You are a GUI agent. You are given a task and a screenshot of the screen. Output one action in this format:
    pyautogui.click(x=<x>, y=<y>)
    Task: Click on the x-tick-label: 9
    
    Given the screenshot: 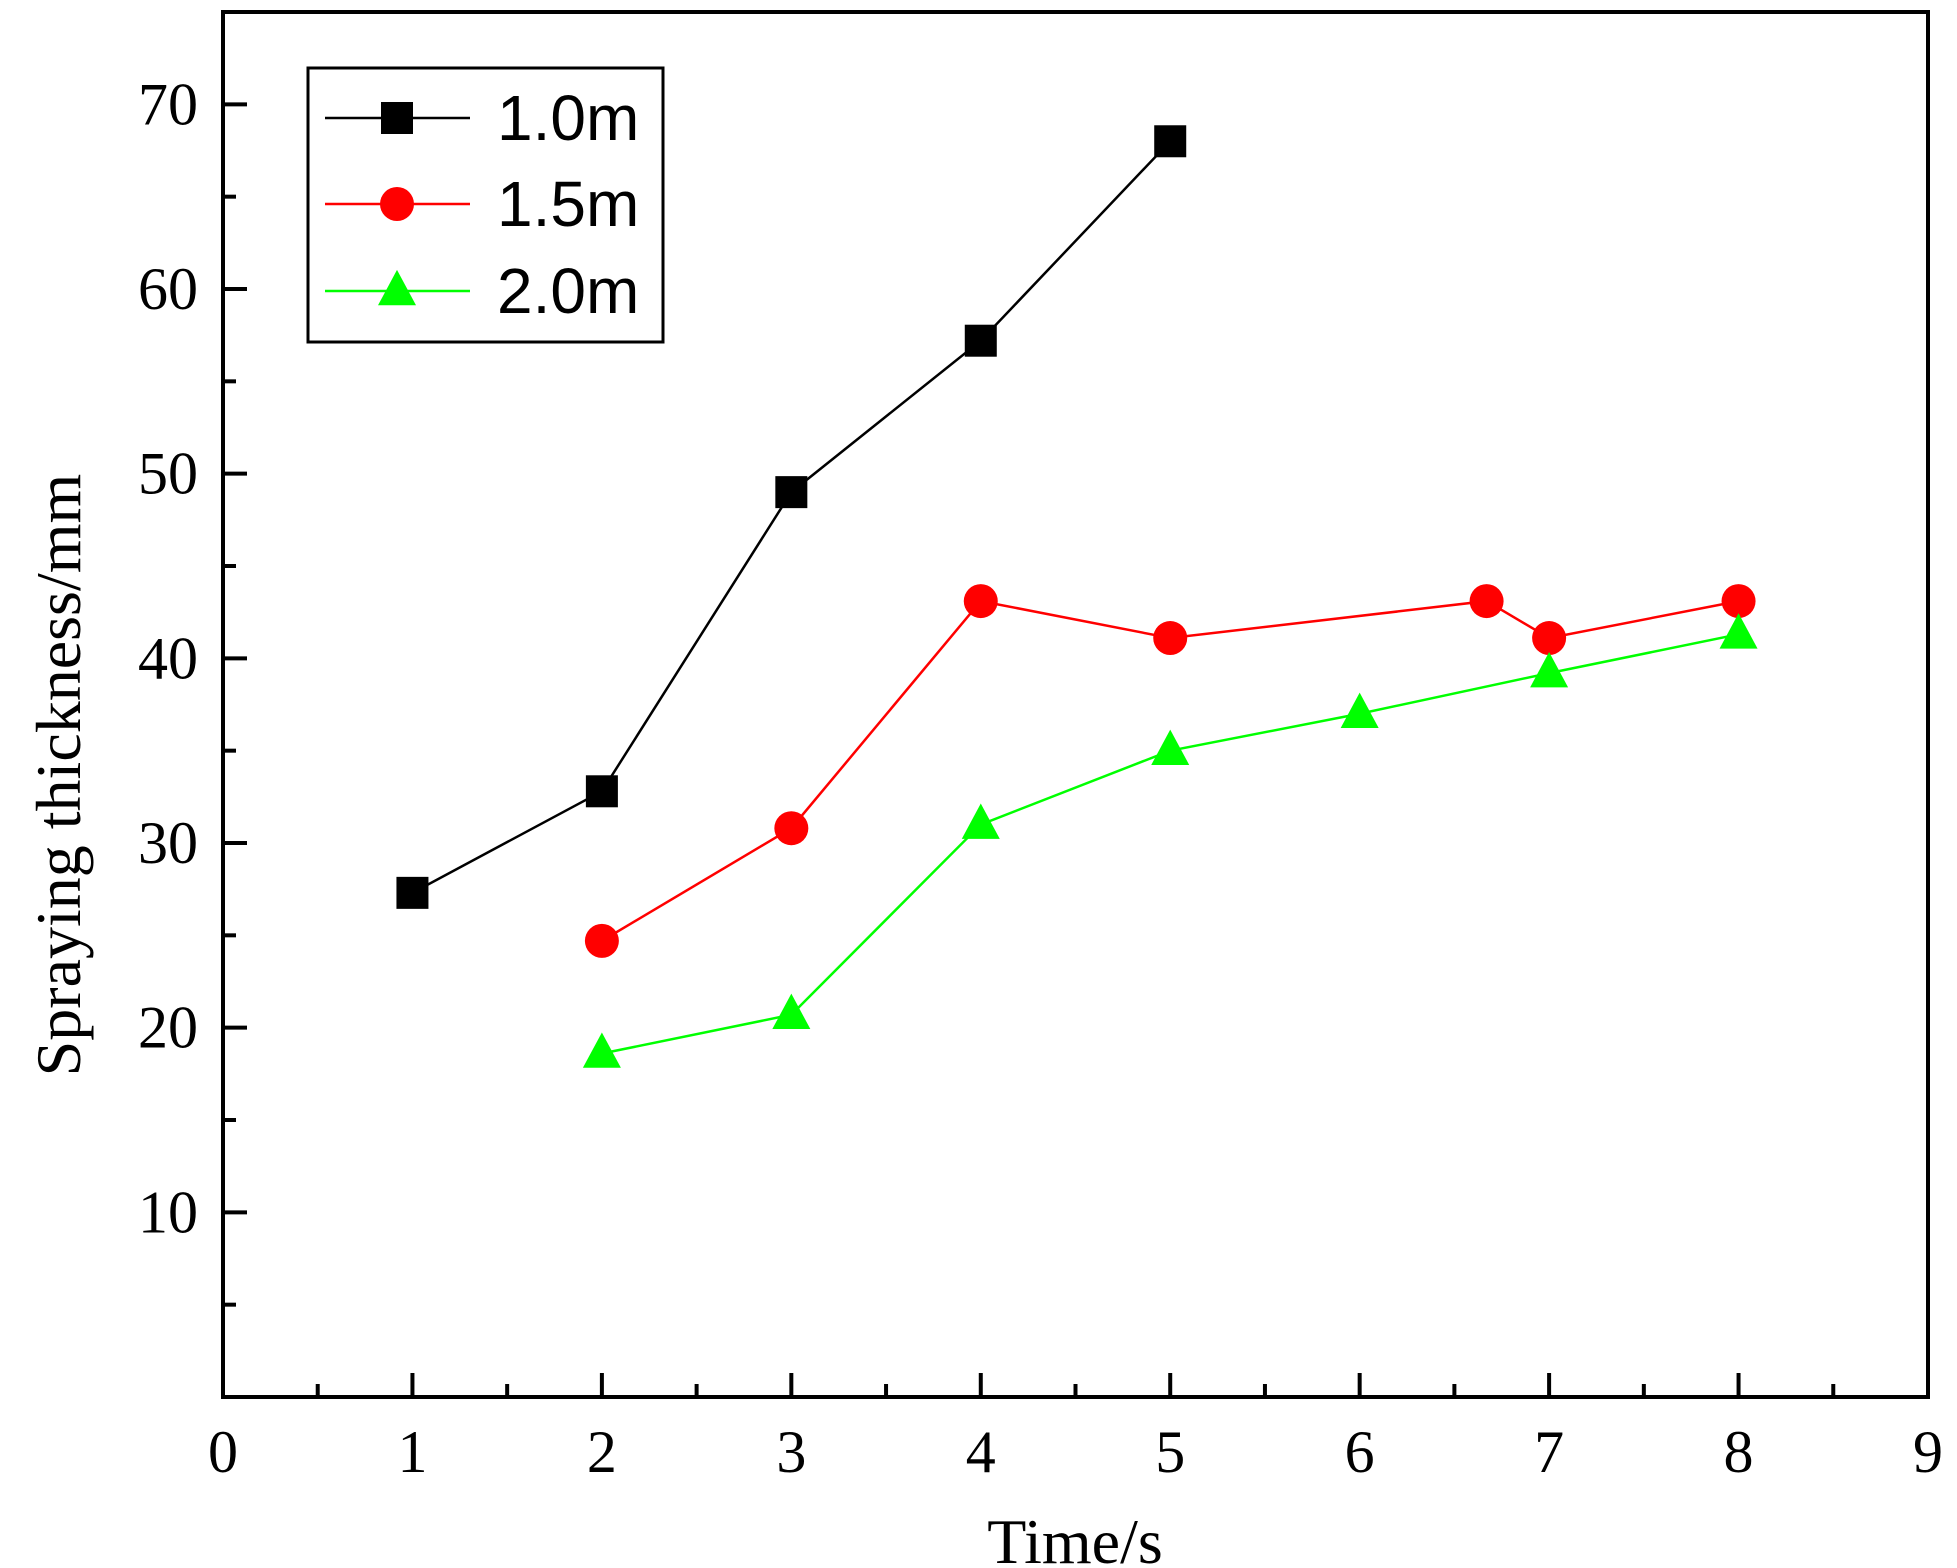 What is the action you would take?
    pyautogui.click(x=1928, y=1452)
    